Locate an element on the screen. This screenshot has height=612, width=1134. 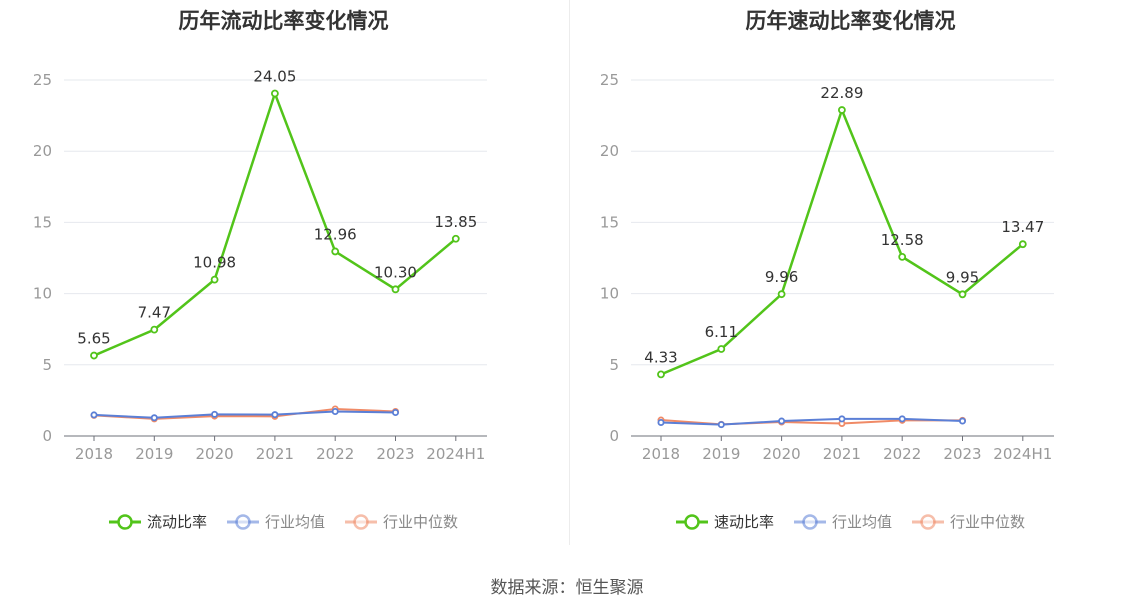
data-label: 22.89 is located at coordinates (841, 93).